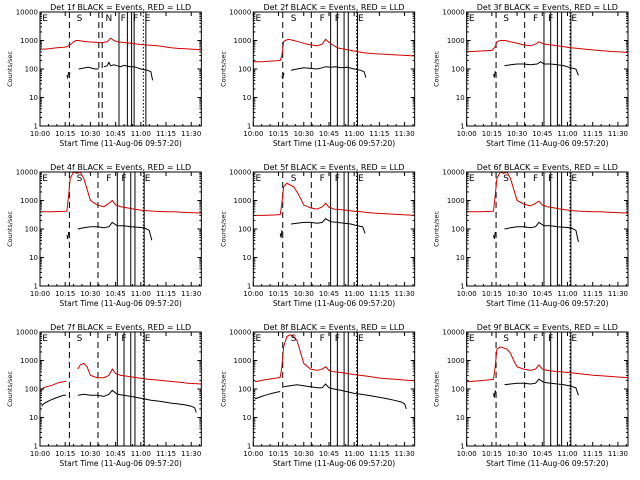 Image resolution: width=640 pixels, height=480 pixels. Describe the element at coordinates (120, 7) in the screenshot. I see `chart-title: Det 1f BLACK = Events, RED = LLD` at that location.